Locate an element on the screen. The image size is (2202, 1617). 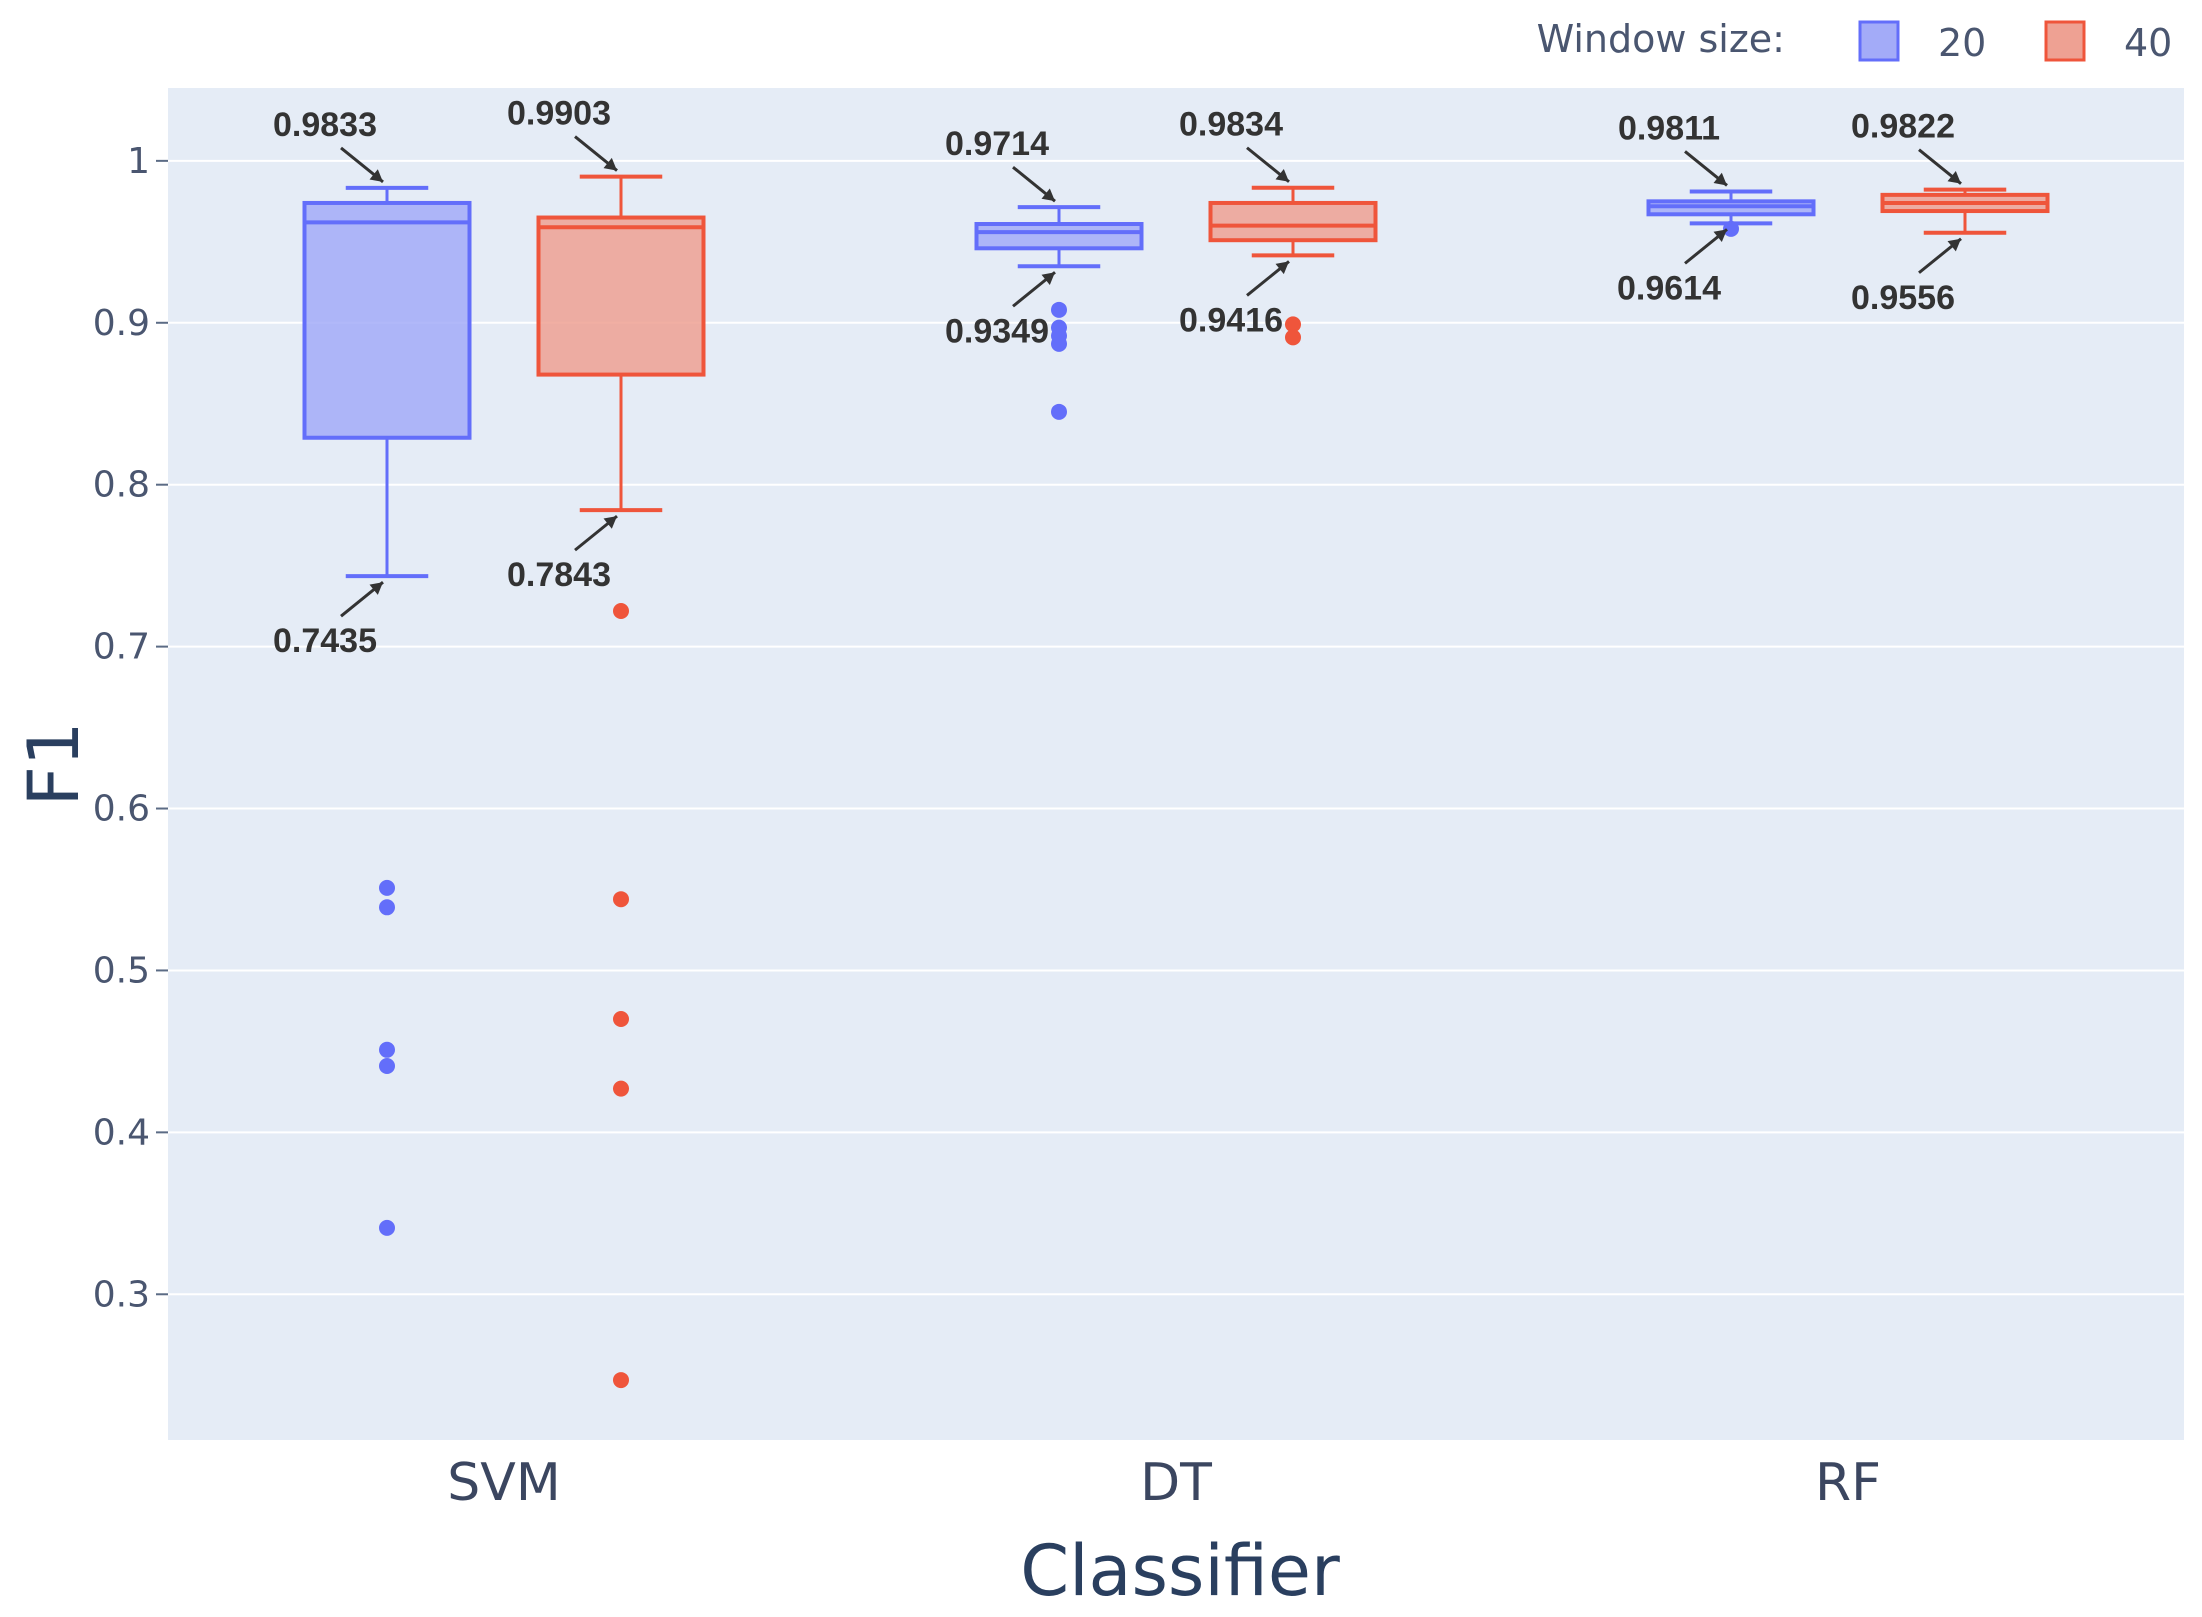
x-axis-categories: SVM DT RF is located at coordinates (1164, 1483).